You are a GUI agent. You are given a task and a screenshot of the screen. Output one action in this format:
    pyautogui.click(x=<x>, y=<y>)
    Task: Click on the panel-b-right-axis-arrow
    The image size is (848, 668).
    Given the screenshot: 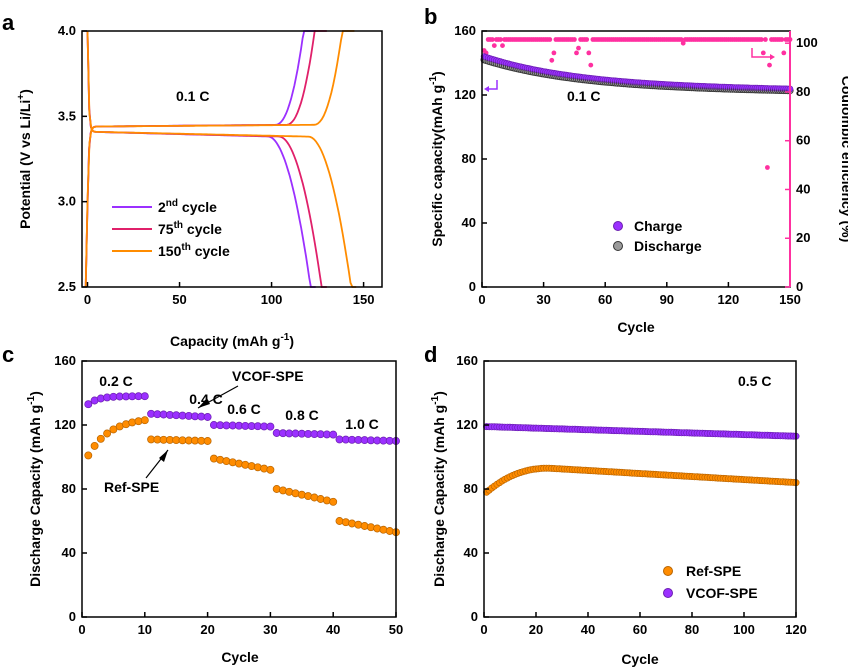 What is the action you would take?
    pyautogui.click(x=763, y=54)
    